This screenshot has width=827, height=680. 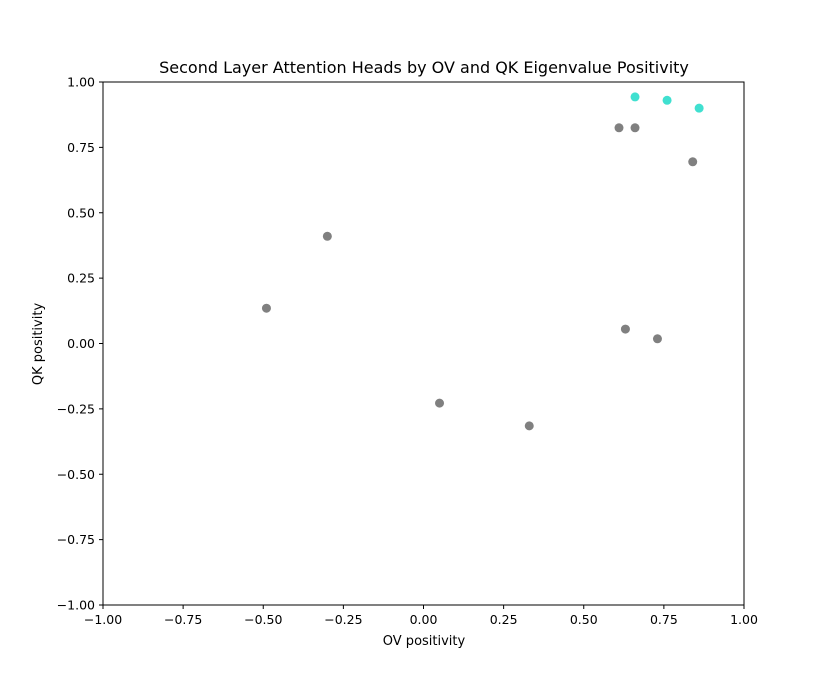 I want to click on y-axis: −1.00 −0.75 −0.50 −0.25 0.00 0.25 0.50 0.75 1.00, so click(x=80, y=344).